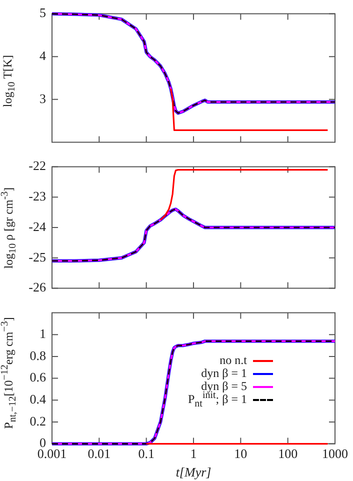  What do you see at coordinates (38, 355) in the screenshot?
I see `y-tick-label: 0.8` at bounding box center [38, 355].